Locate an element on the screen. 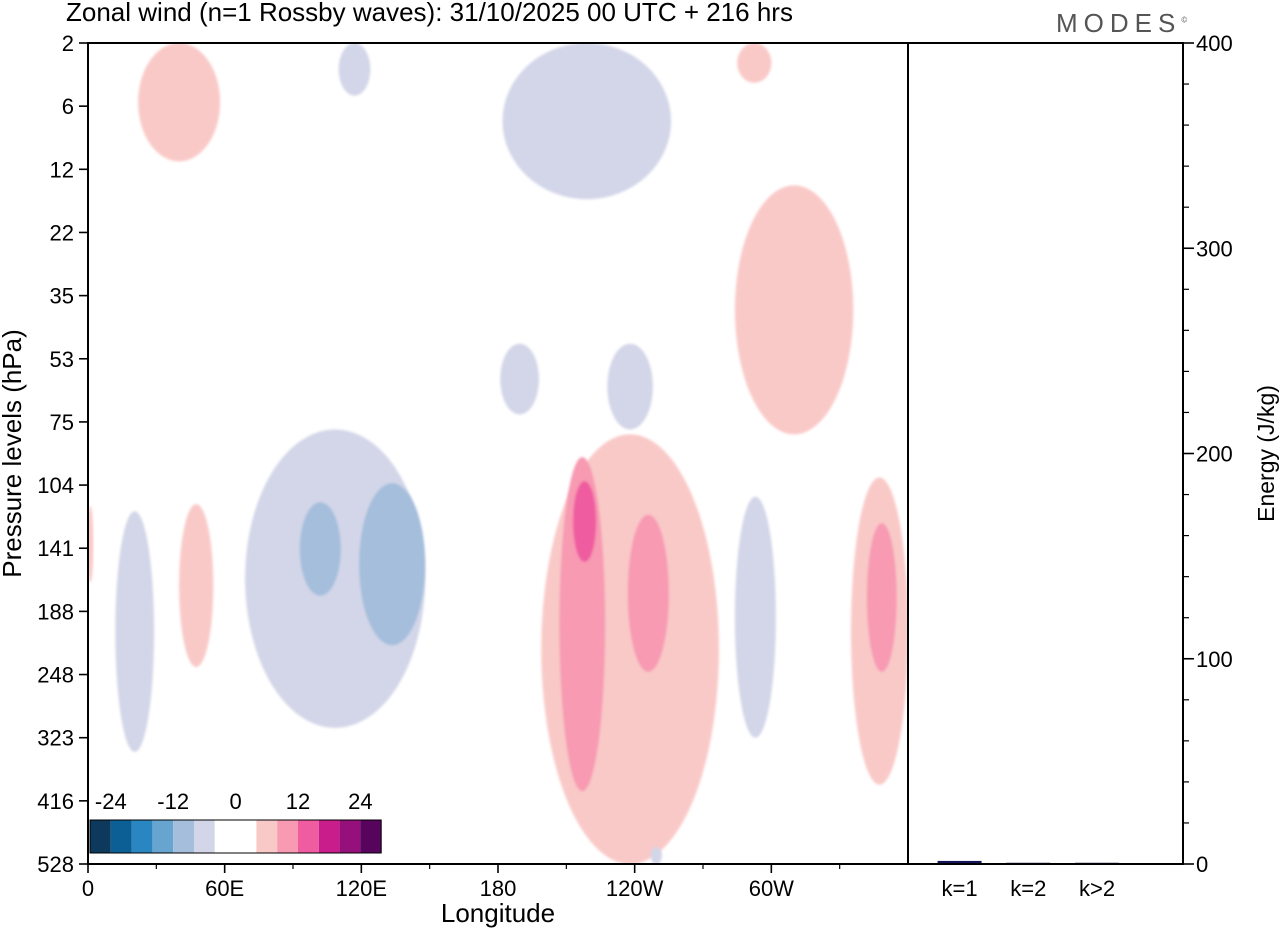  energy-category-label: k>2 is located at coordinates (1097, 888).